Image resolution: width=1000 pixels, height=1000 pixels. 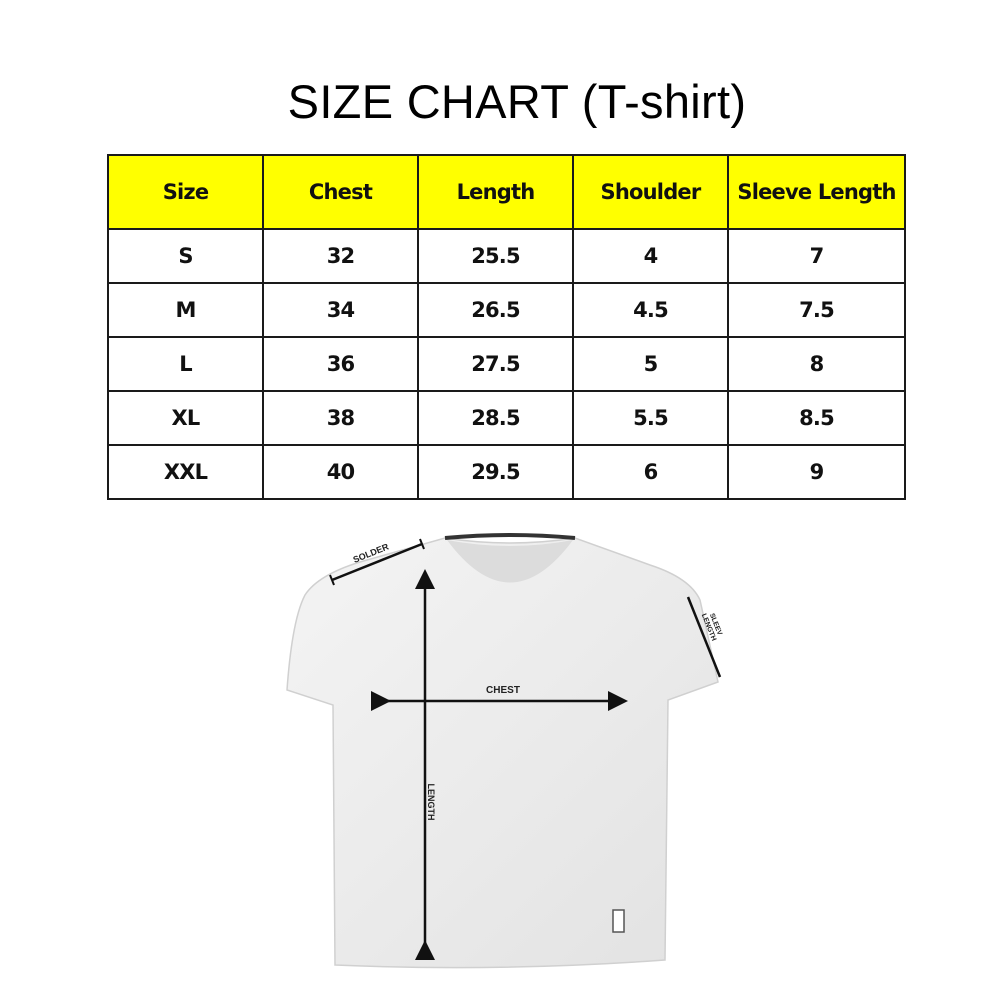 What do you see at coordinates (650, 364) in the screenshot?
I see `table-cell: 5` at bounding box center [650, 364].